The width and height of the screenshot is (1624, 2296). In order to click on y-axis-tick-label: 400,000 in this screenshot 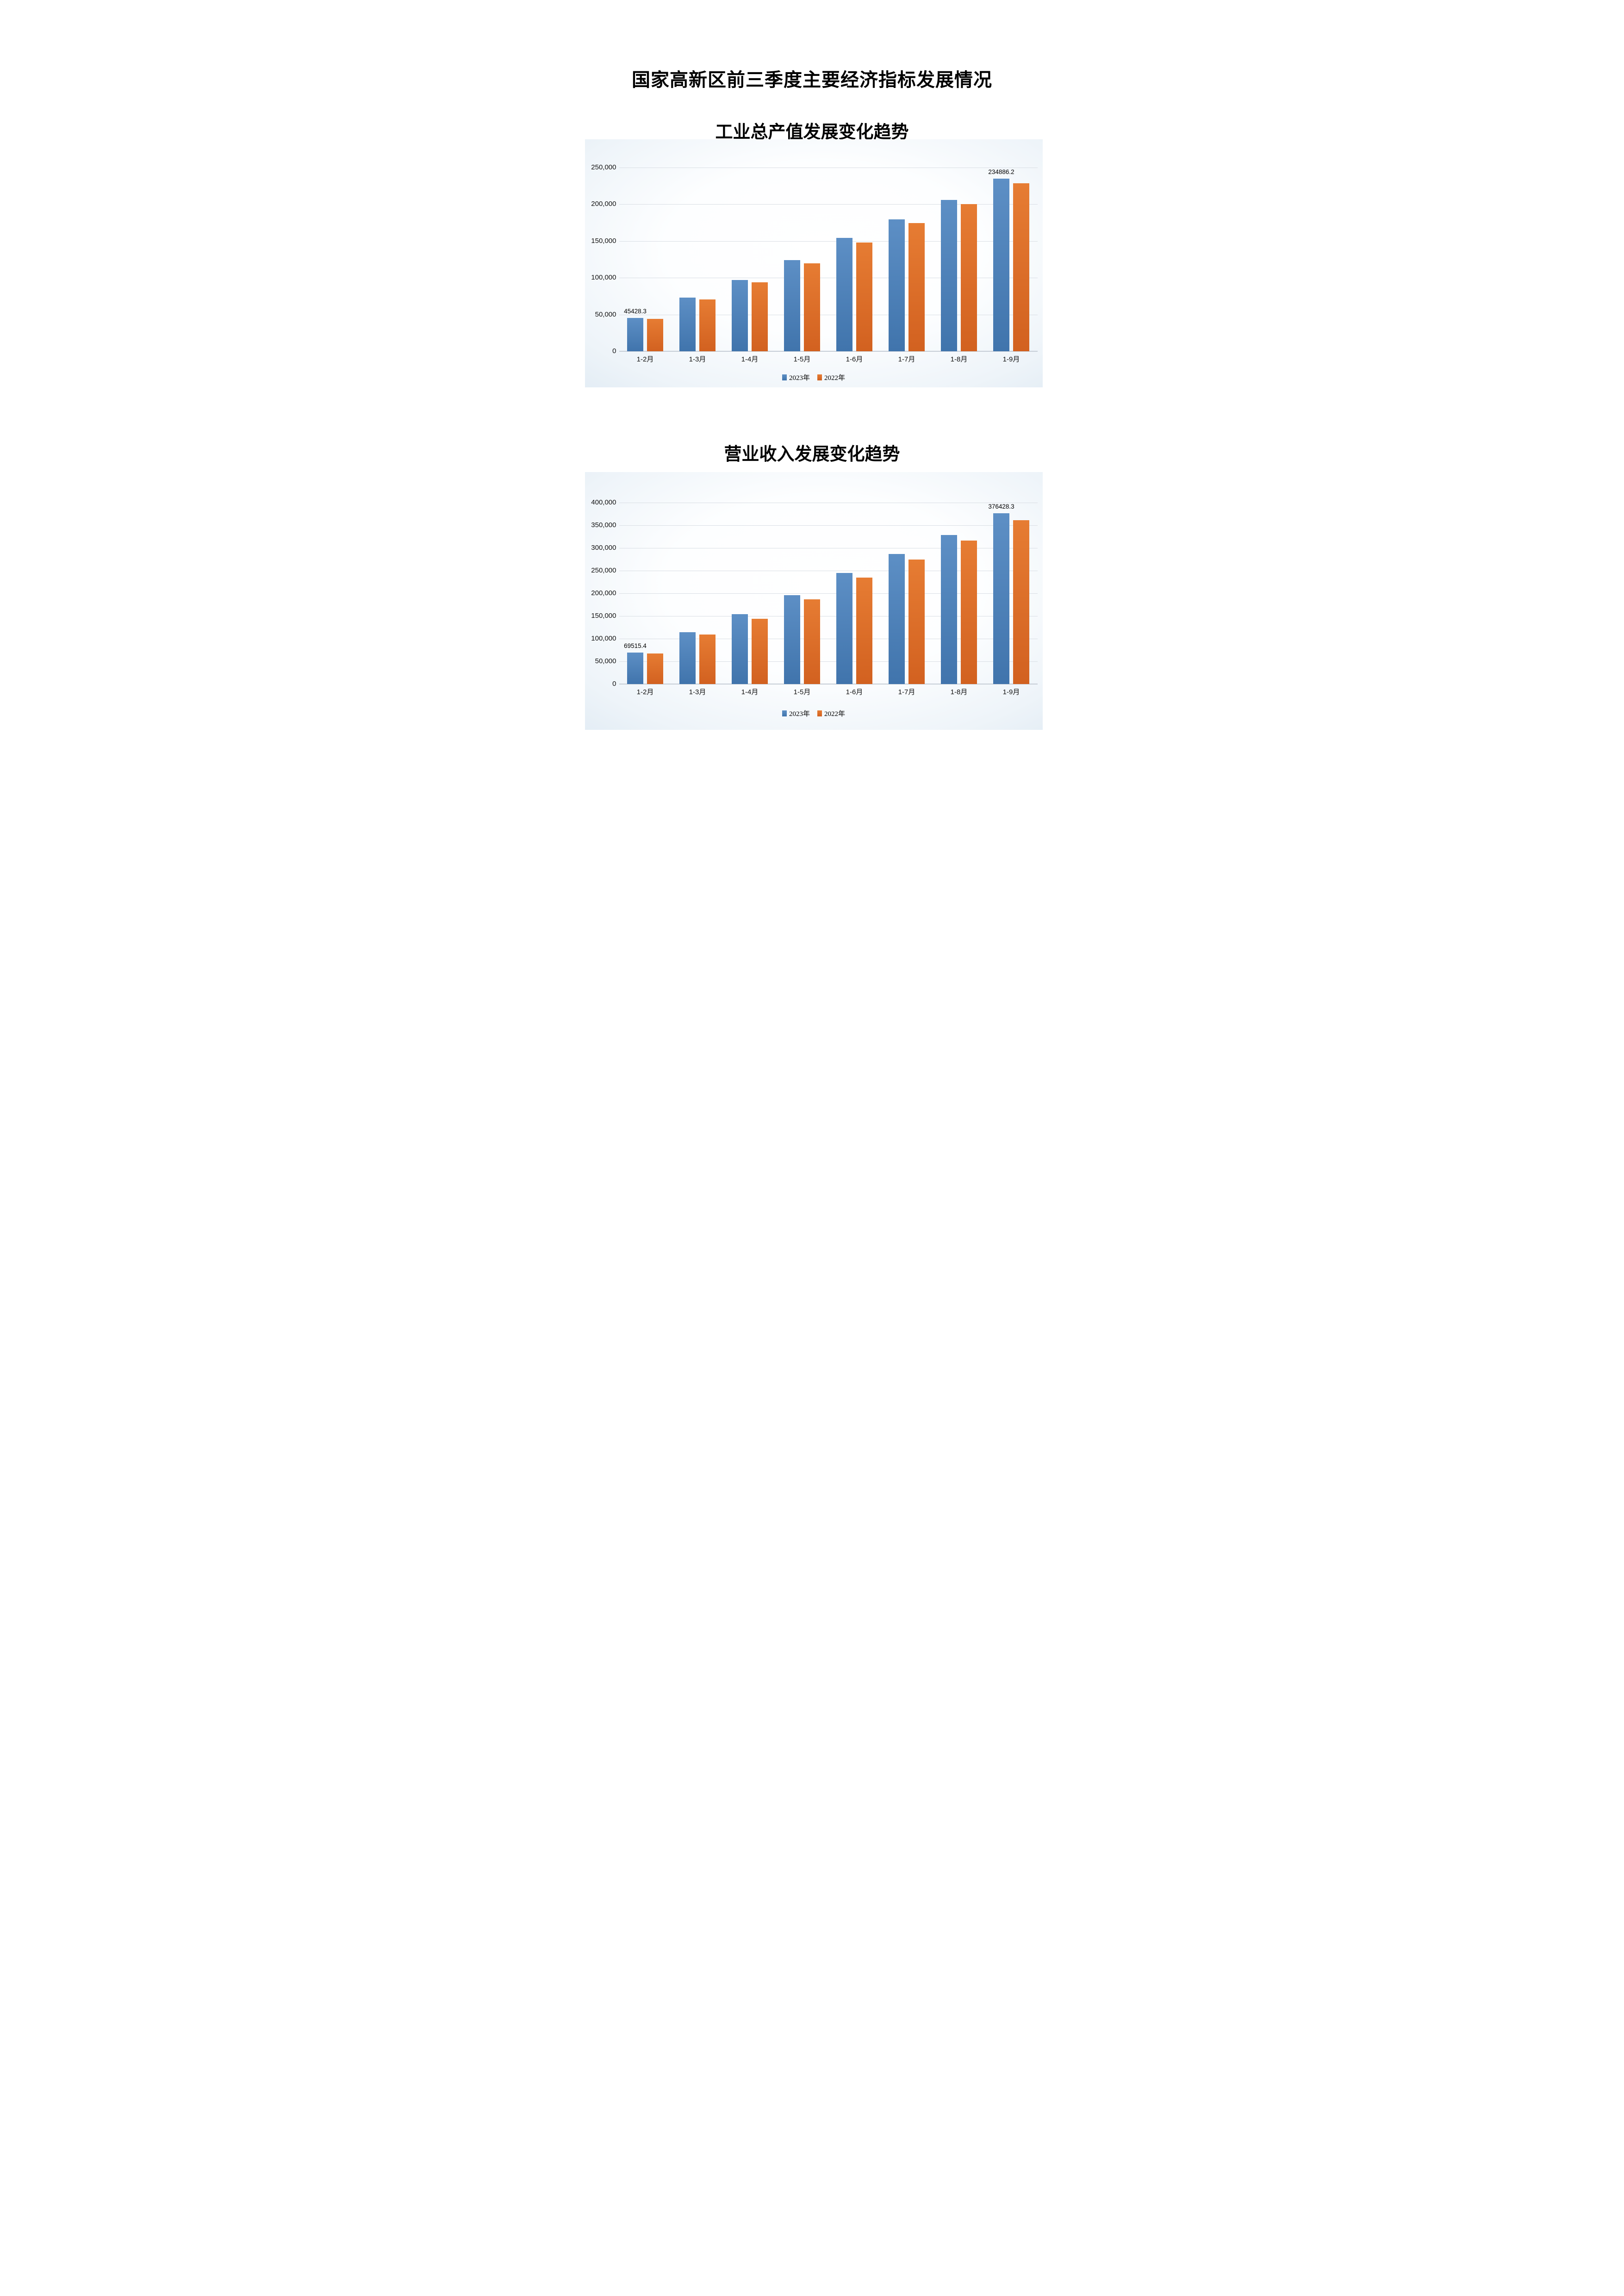, I will do `click(603, 502)`.